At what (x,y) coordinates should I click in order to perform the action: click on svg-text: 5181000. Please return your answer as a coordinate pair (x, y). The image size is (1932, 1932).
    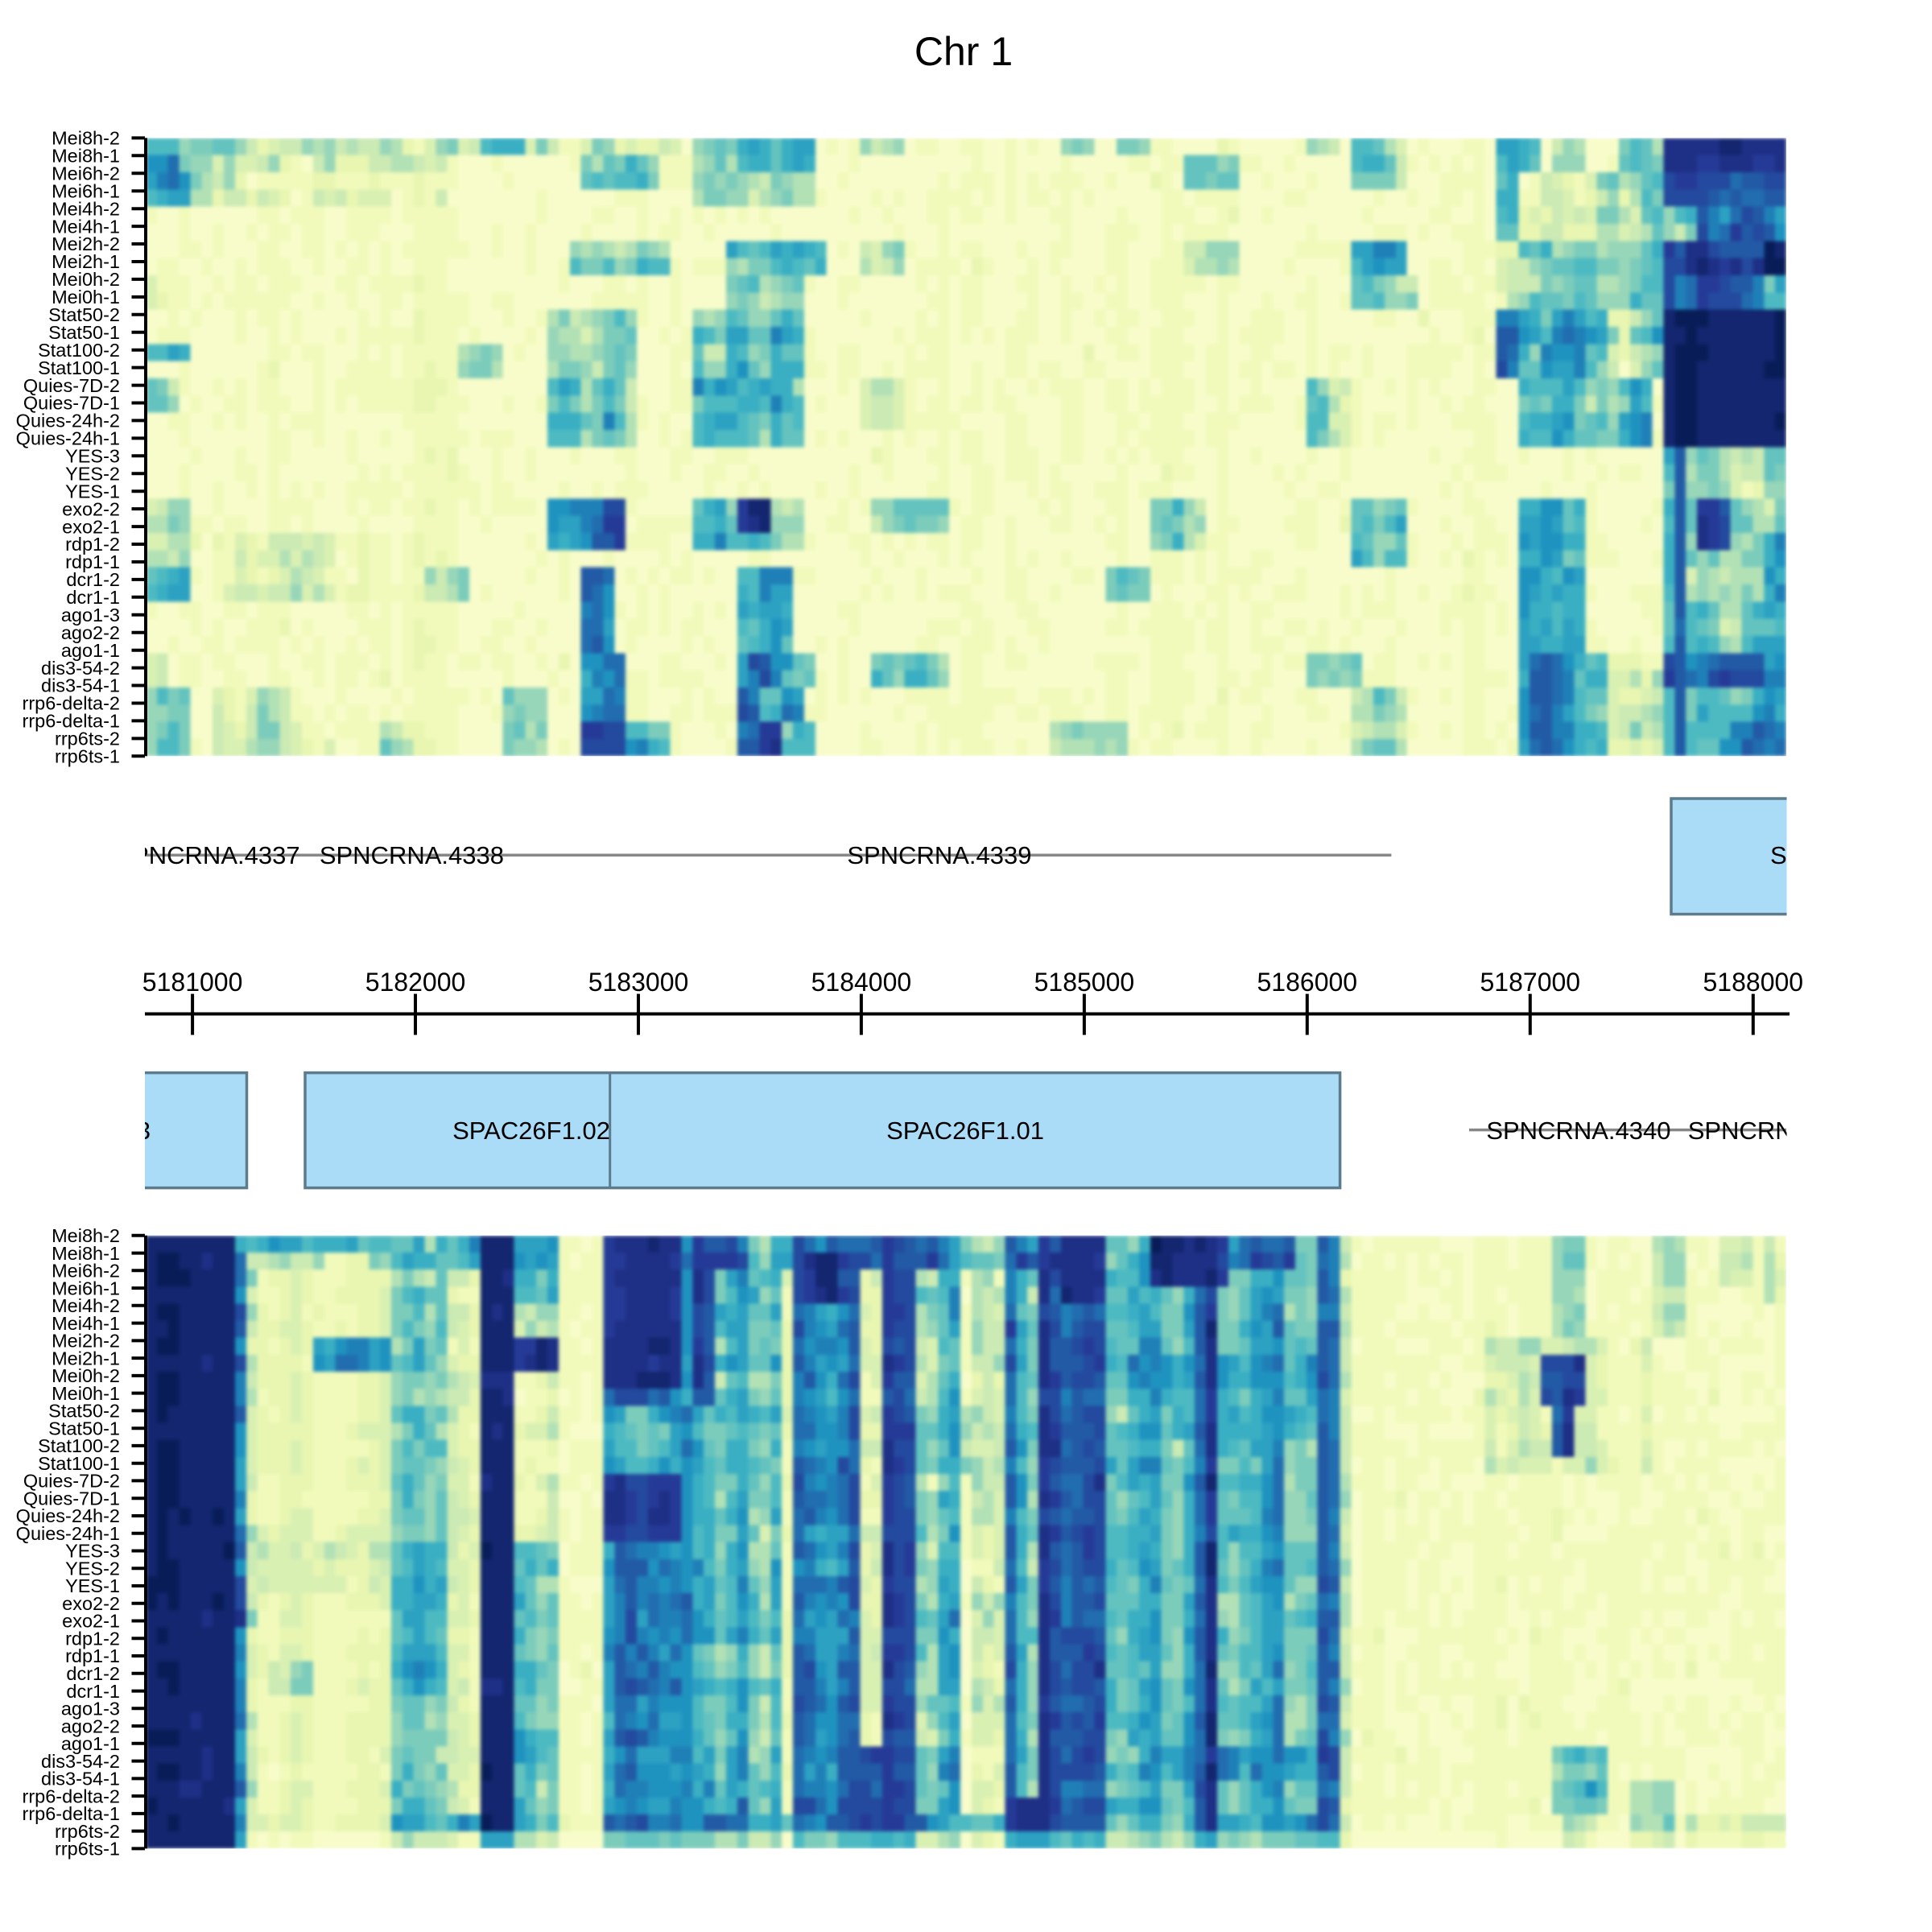
    Looking at the image, I should click on (192, 982).